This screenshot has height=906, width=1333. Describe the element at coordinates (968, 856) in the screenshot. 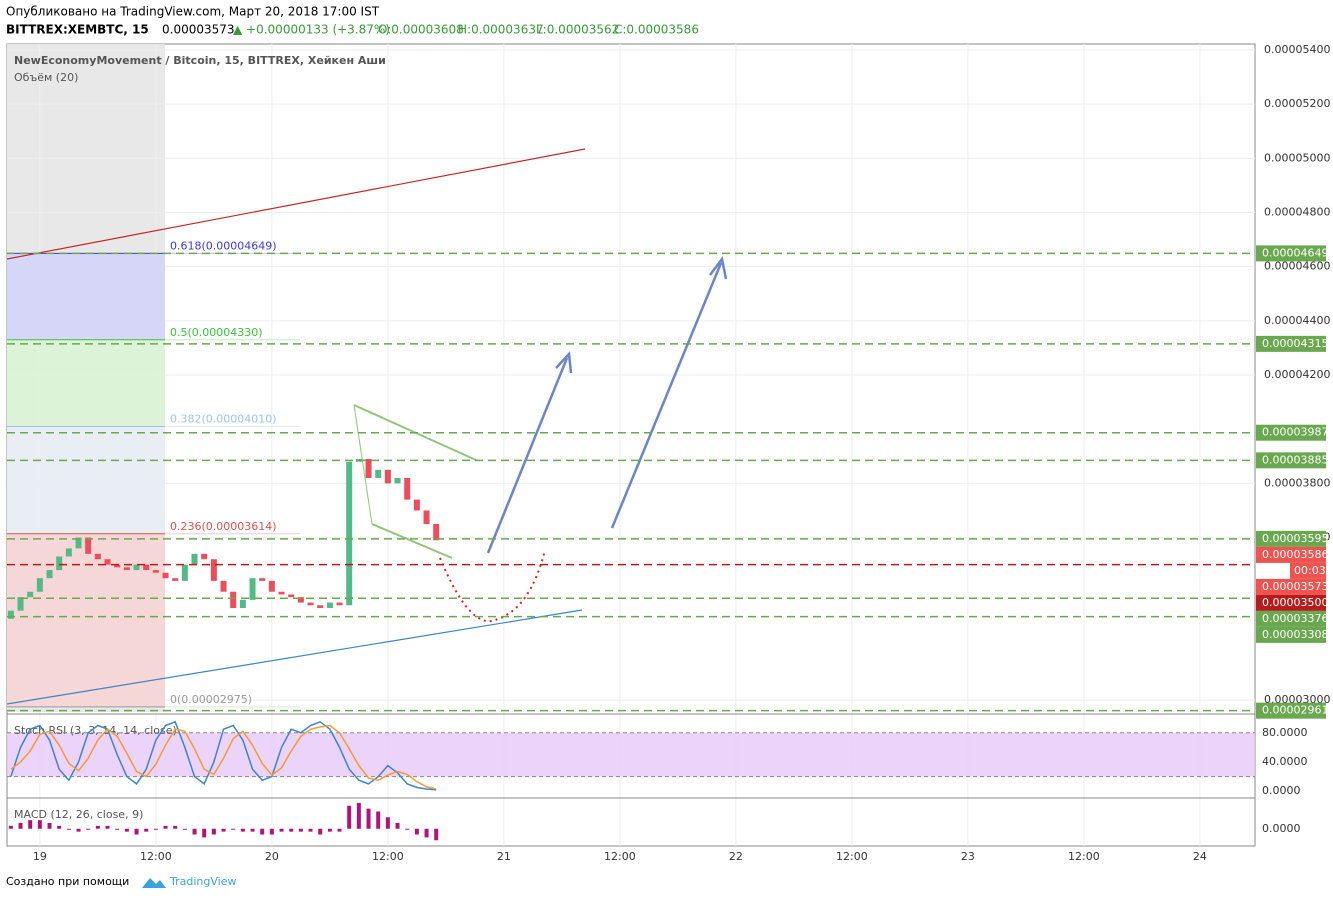

I see `x-tick-label: 23` at that location.